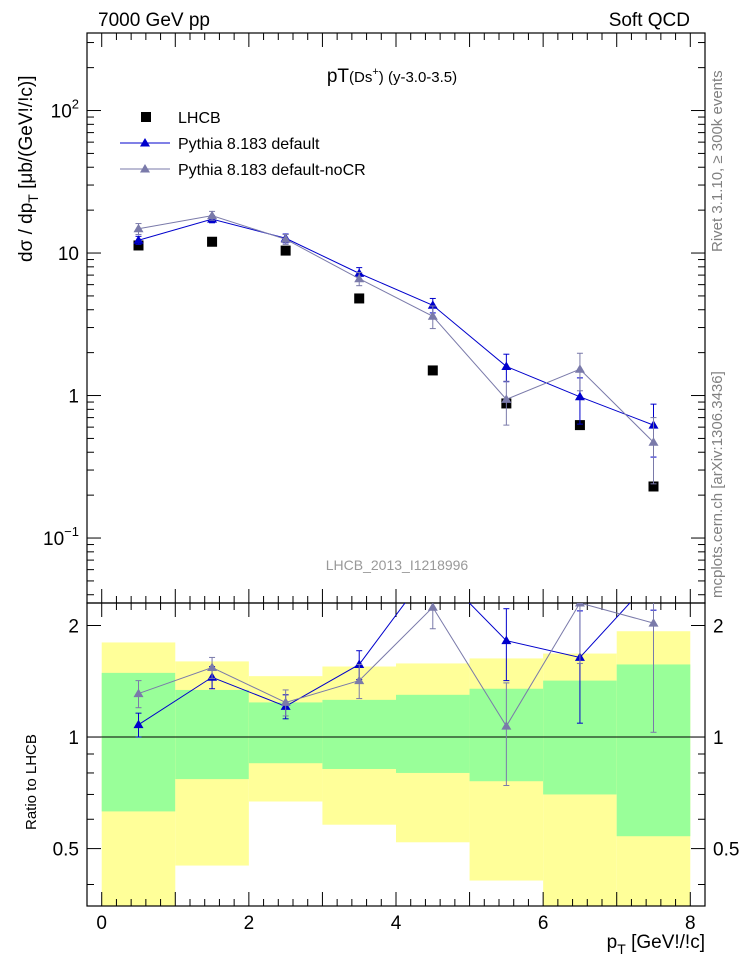 The height and width of the screenshot is (972, 746). Describe the element at coordinates (612, 942) in the screenshot. I see `x-label-p: p` at that location.